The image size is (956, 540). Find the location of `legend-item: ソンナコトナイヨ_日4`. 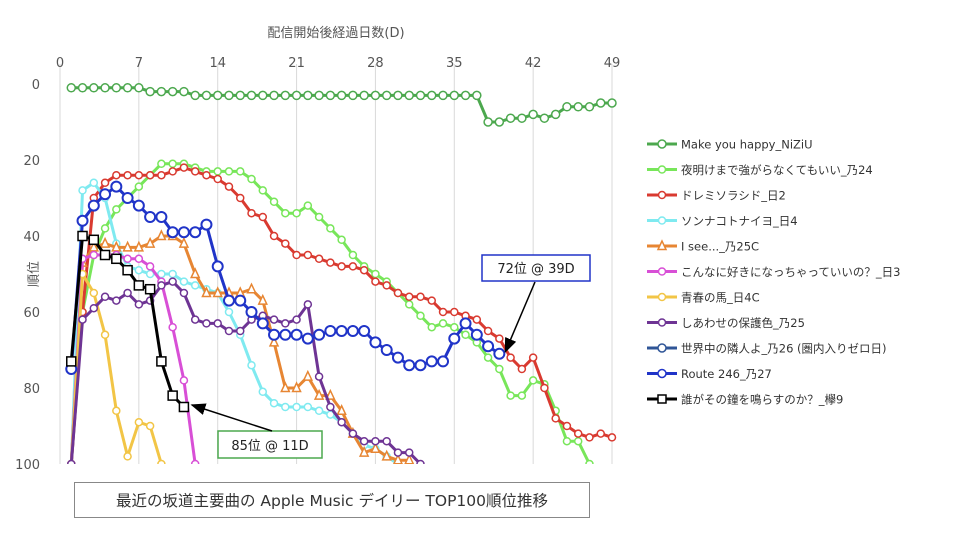

legend-item: ソンナコトナイヨ_日4 is located at coordinates (722, 221).